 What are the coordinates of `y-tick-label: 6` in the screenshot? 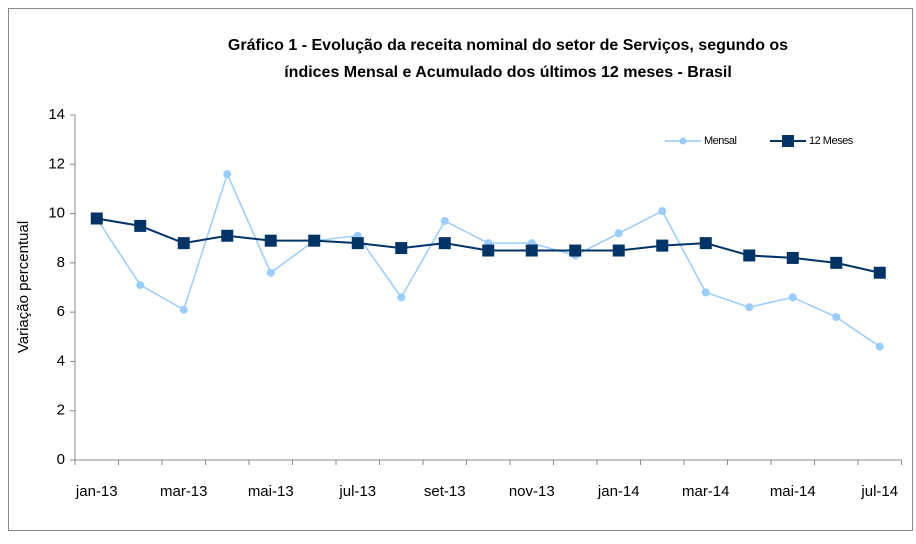 It's located at (61, 311).